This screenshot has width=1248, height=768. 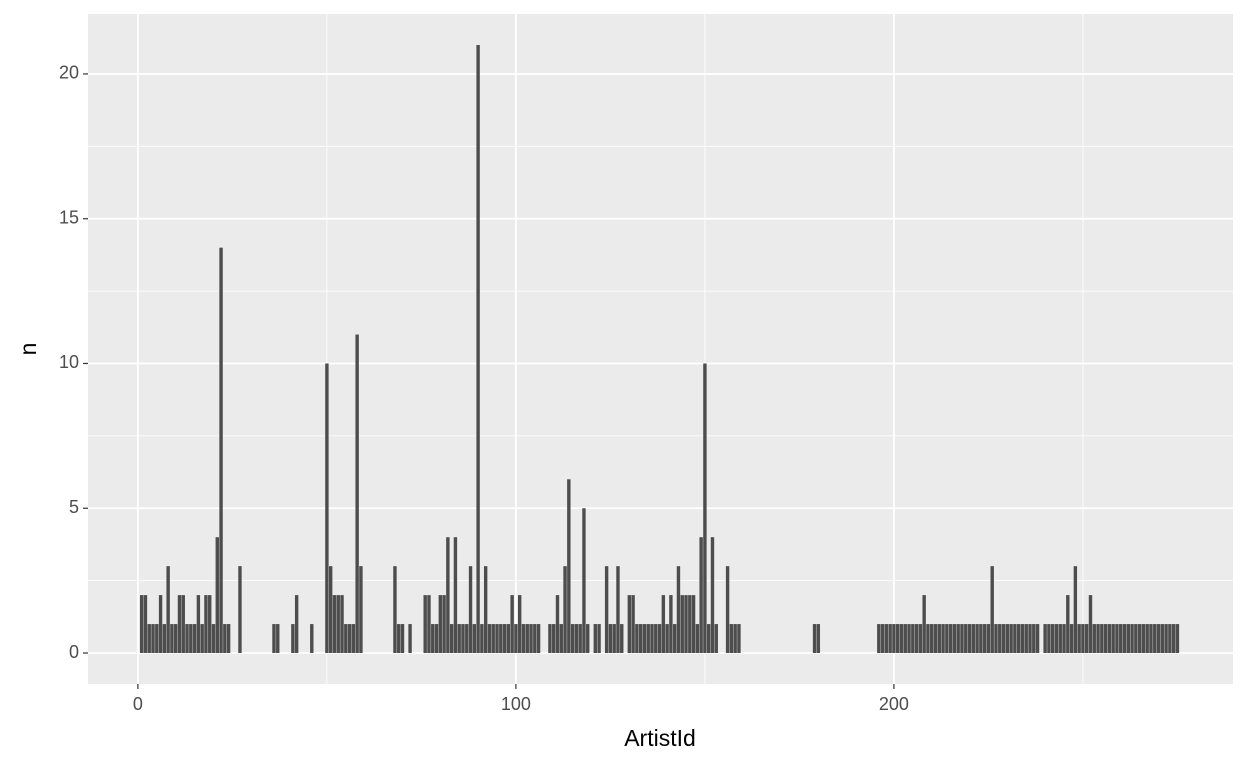 I want to click on y-tick-label: 5, so click(x=74, y=507).